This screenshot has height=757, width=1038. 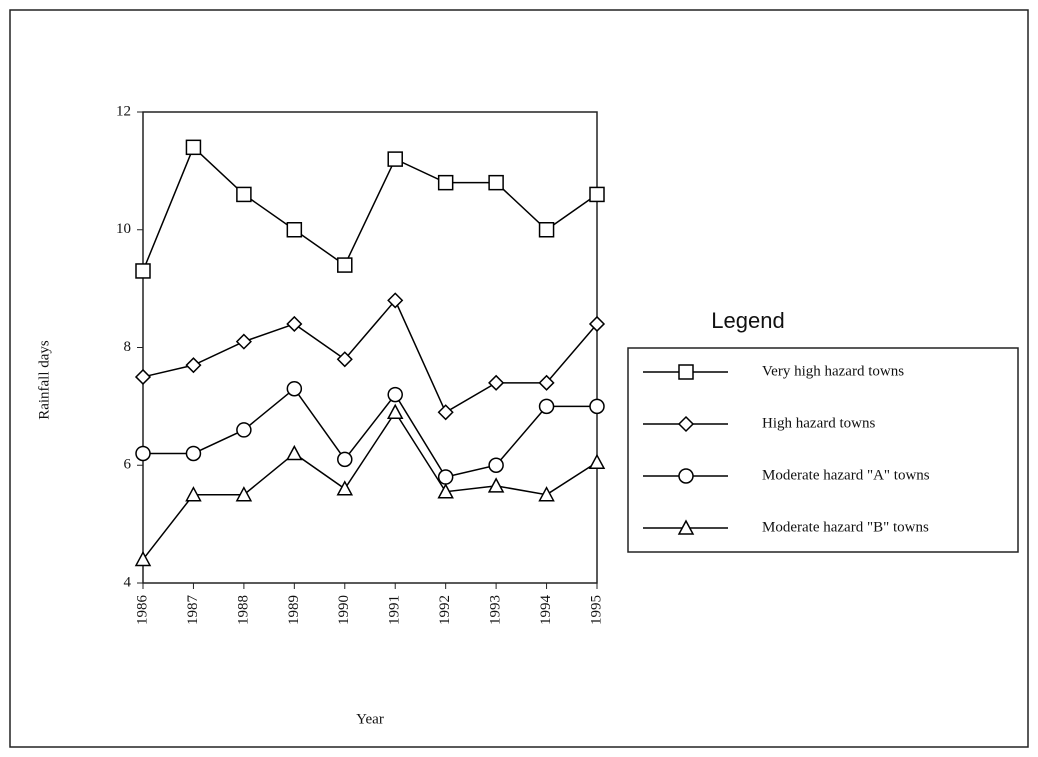 What do you see at coordinates (596, 610) in the screenshot?
I see `x-tick-label: 1995` at bounding box center [596, 610].